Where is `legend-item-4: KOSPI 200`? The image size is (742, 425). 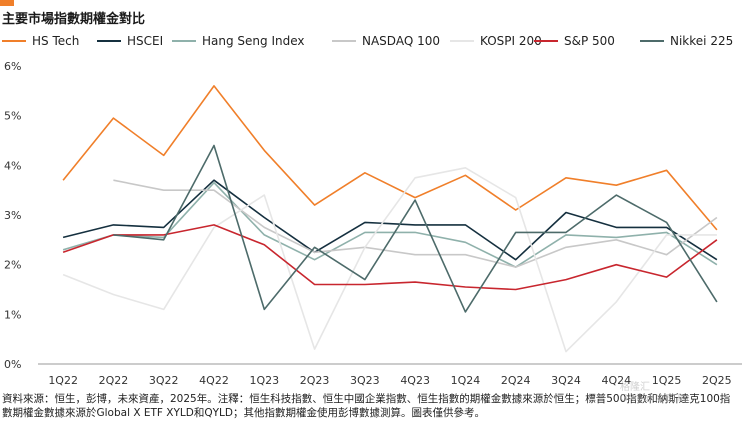 legend-item-4: KOSPI 200 is located at coordinates (496, 41).